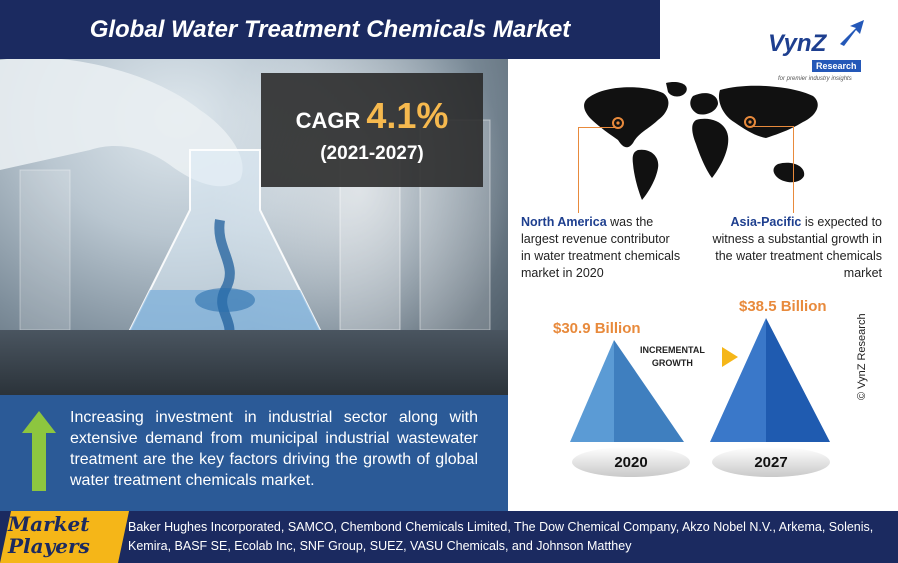  I want to click on market-value-2020: $30.9 Billion, so click(597, 328).